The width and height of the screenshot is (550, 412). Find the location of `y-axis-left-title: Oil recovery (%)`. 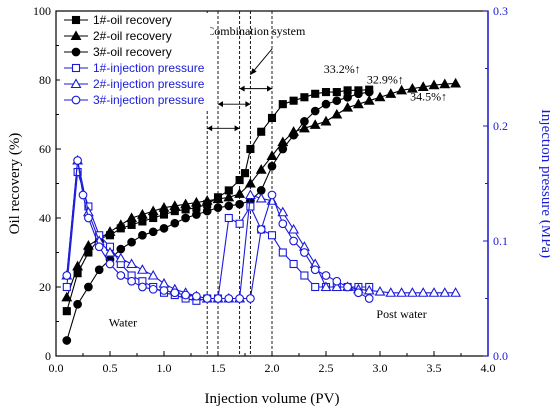

y-axis-left-title: Oil recovery (%) is located at coordinates (15, 184).